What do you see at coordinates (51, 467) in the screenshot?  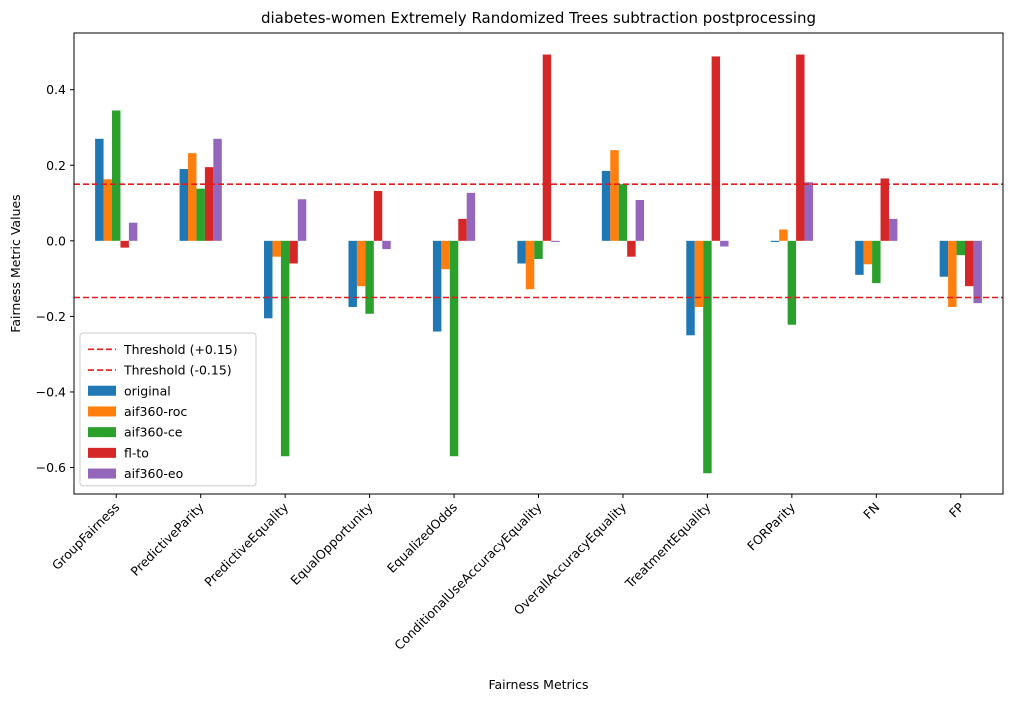 I see `y-tick-label: −0.6` at bounding box center [51, 467].